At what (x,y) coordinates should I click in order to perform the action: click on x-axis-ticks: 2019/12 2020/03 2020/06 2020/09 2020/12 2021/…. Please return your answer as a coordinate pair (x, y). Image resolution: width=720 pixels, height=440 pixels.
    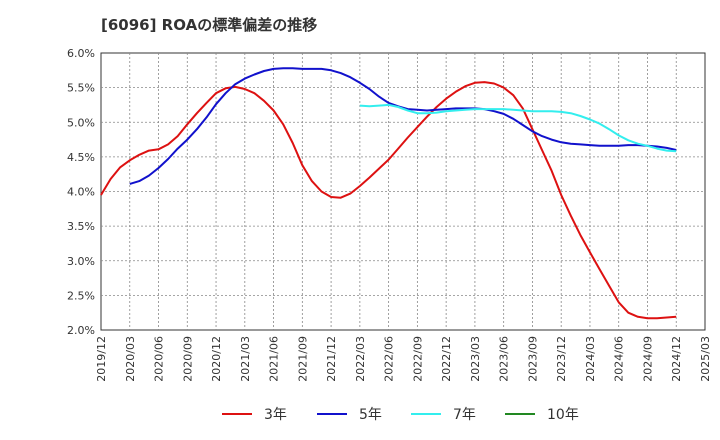
    Looking at the image, I should click on (403, 359).